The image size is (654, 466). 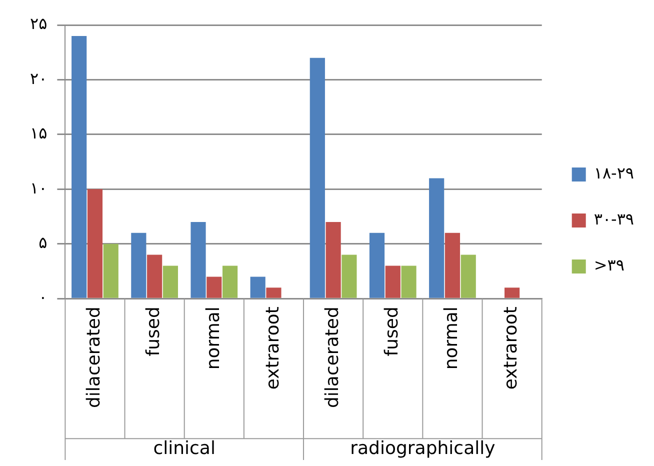 What do you see at coordinates (184, 448) in the screenshot?
I see `text: clinical` at bounding box center [184, 448].